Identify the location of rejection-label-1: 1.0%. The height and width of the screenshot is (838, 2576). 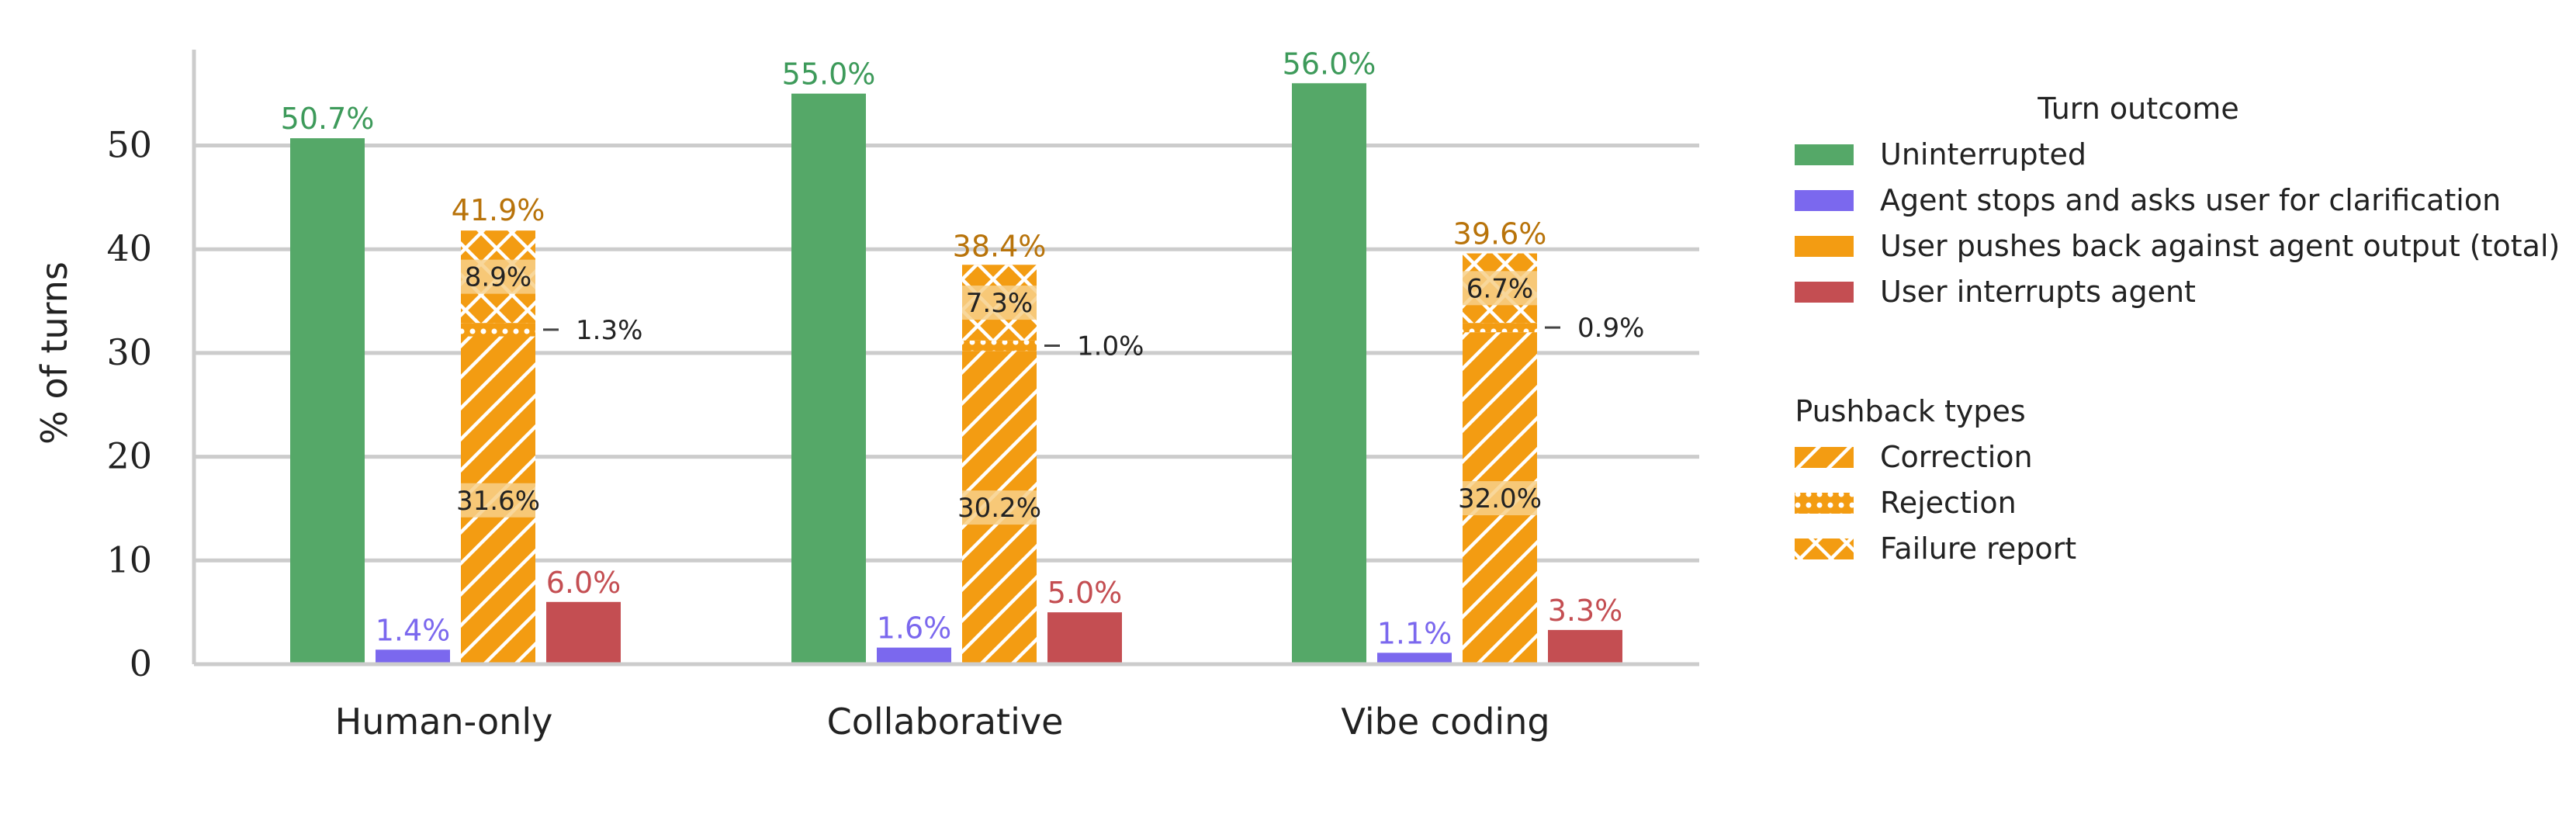
(1110, 346).